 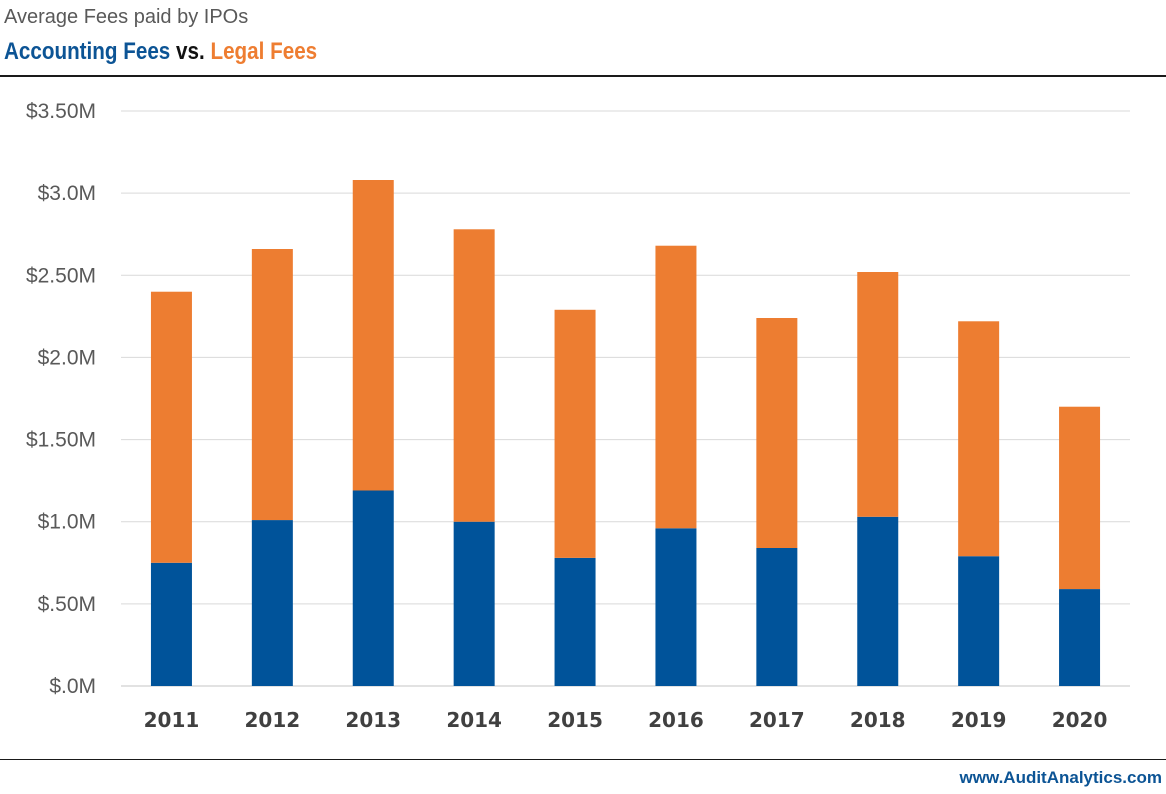 I want to click on bar-accounting-2013, so click(x=373, y=588).